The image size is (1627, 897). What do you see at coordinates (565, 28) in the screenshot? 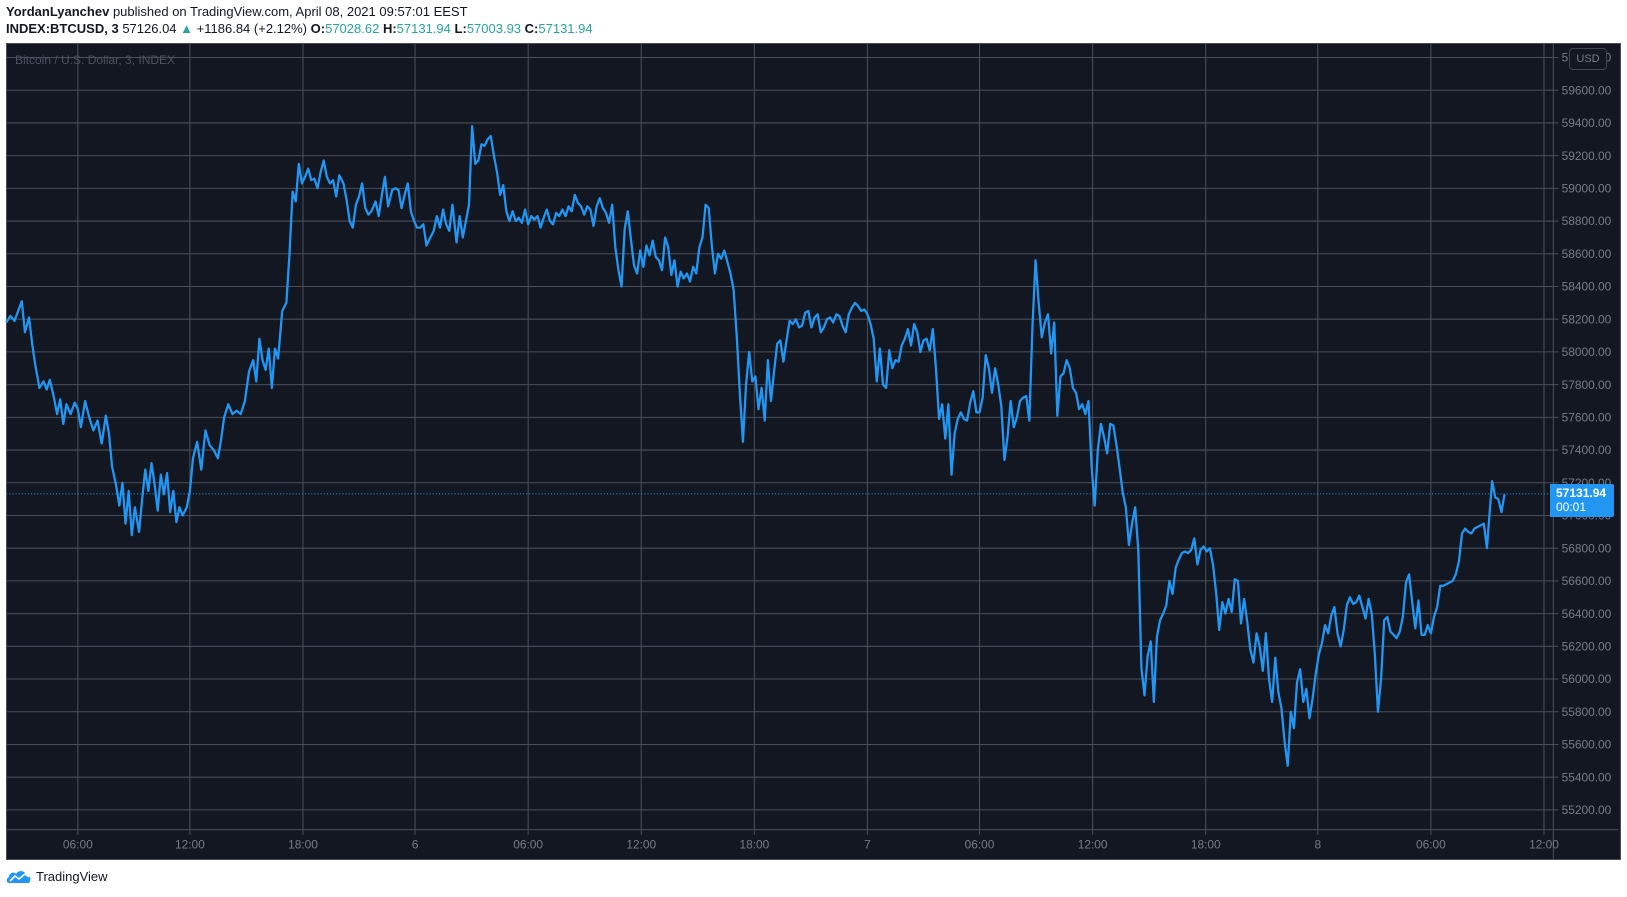
I see `close-value: 57131.94` at bounding box center [565, 28].